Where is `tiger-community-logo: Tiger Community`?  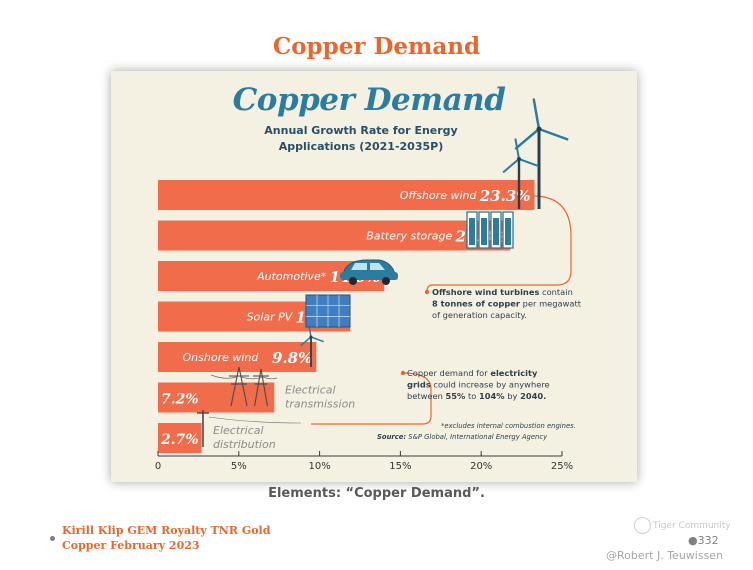
tiger-community-logo: Tiger Community is located at coordinates (682, 525).